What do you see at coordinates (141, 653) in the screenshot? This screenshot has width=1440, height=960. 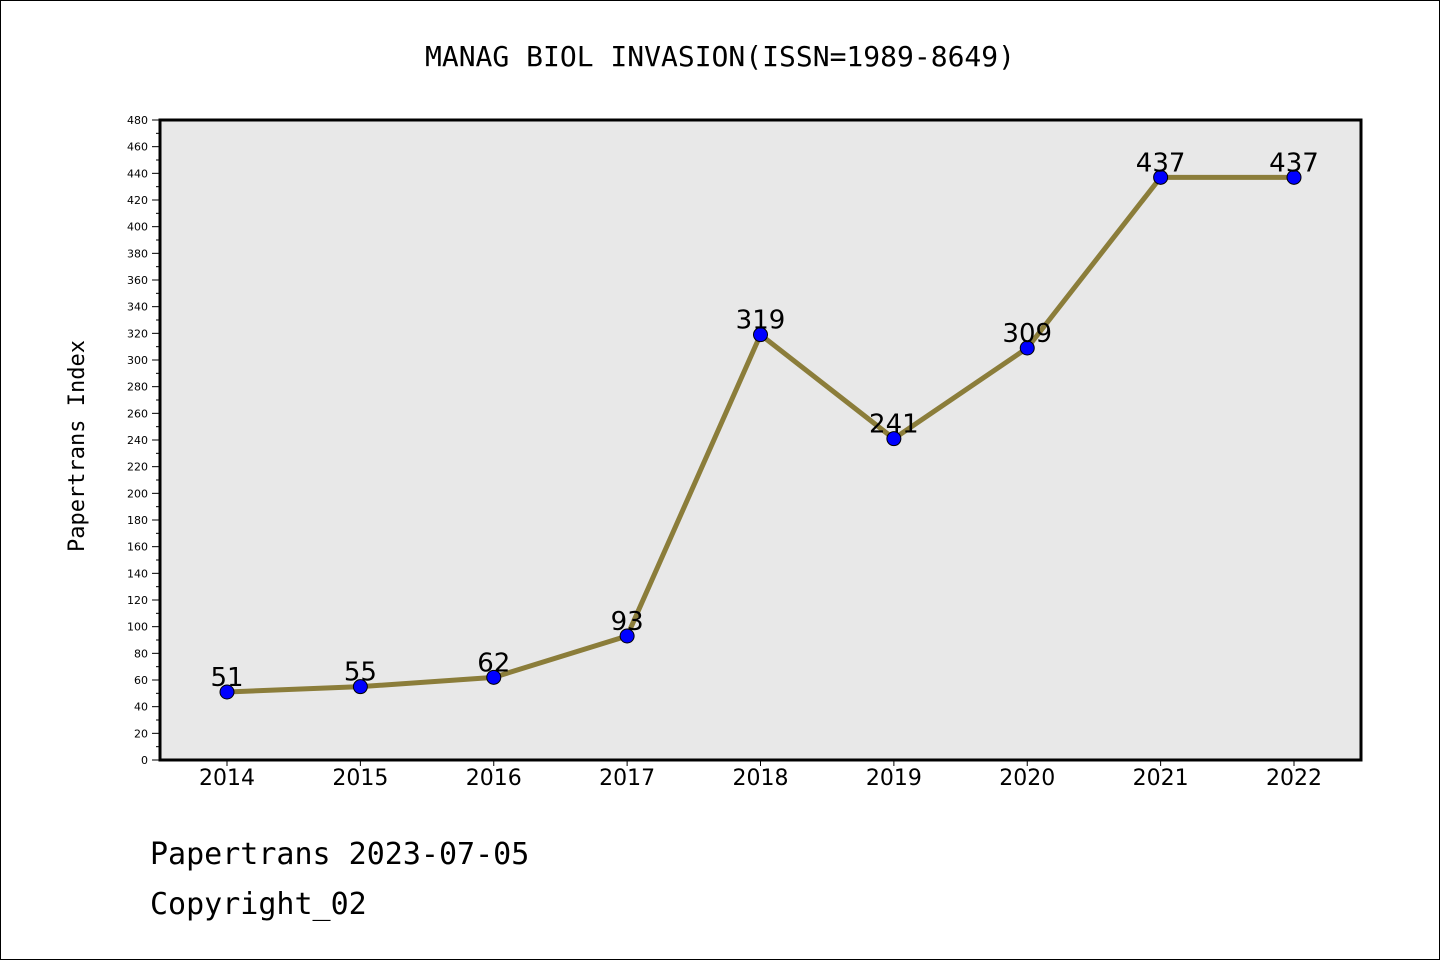 I see `y-tick-label: 80` at bounding box center [141, 653].